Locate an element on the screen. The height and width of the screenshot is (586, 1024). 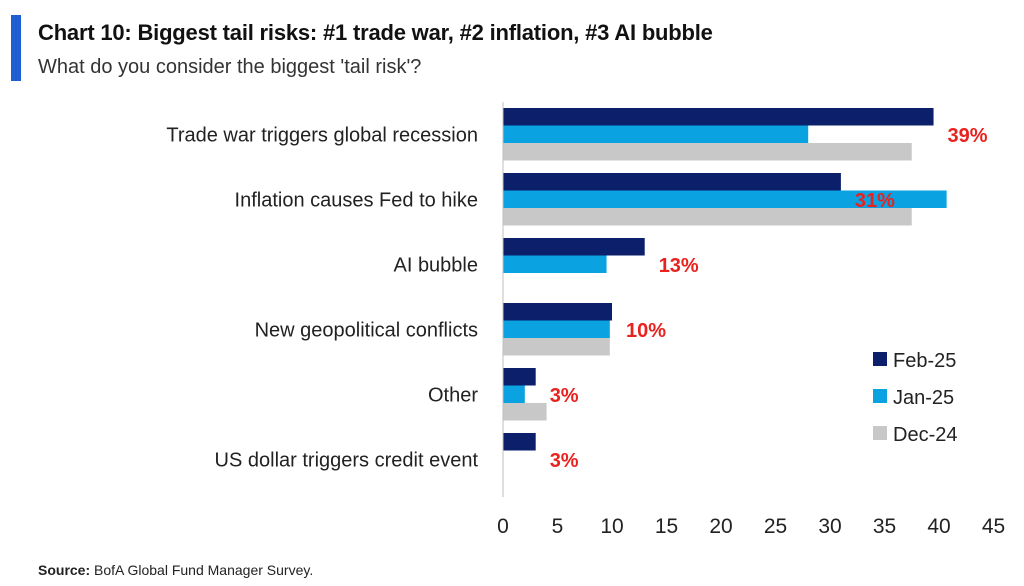
x-tick-label: 15 is located at coordinates (666, 526).